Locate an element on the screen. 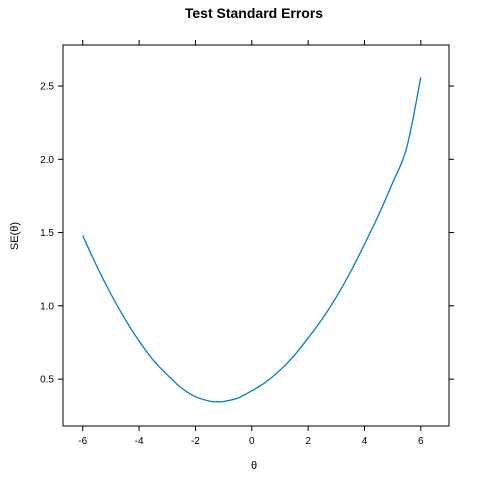 The width and height of the screenshot is (480, 480). y-tick-label: 2.5 is located at coordinates (47, 87).